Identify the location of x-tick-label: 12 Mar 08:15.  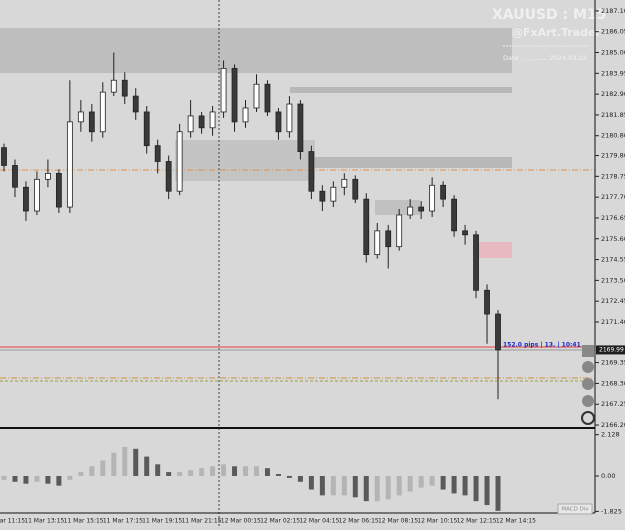
(398, 521).